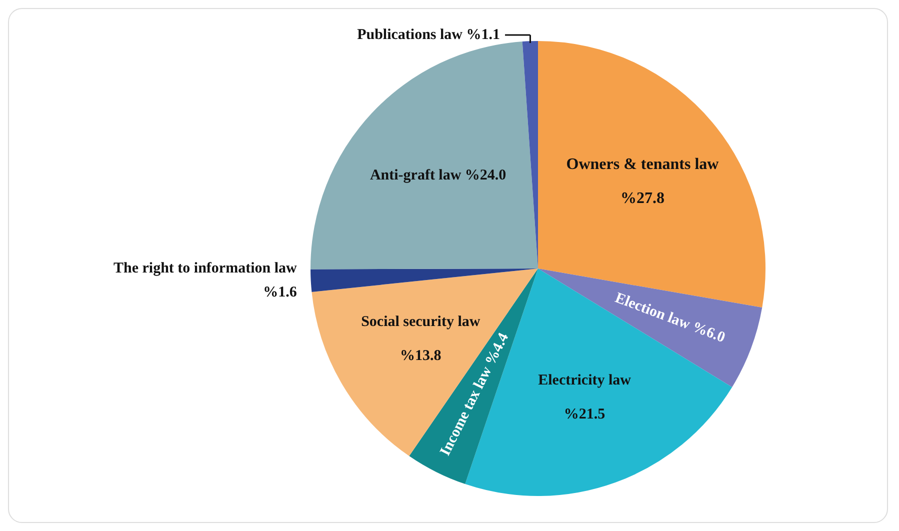  I want to click on data-label: %1.6, so click(280, 292).